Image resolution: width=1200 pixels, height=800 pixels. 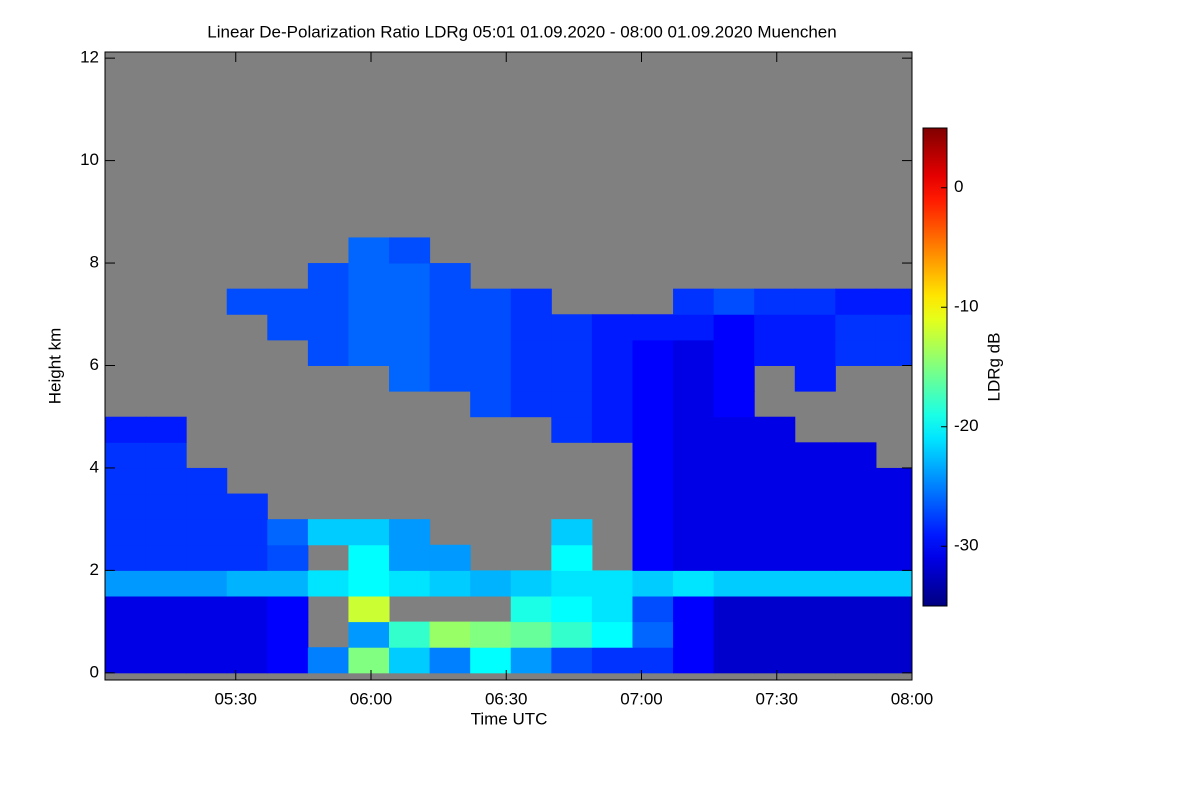 I want to click on y-axis-label: Height km, so click(x=54, y=366).